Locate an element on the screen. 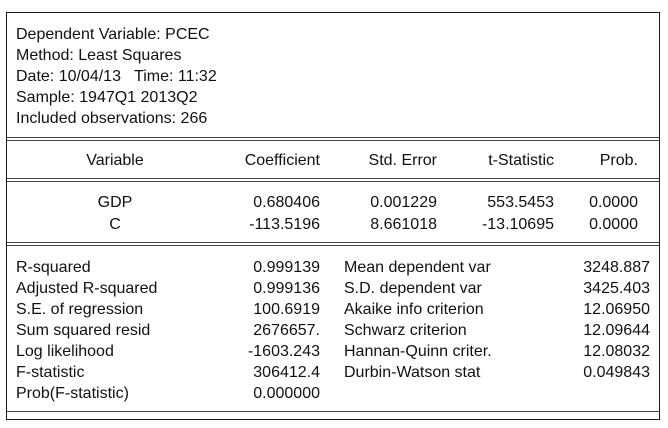 The image size is (668, 428). table-row-variable: GDP is located at coordinates (115, 202).